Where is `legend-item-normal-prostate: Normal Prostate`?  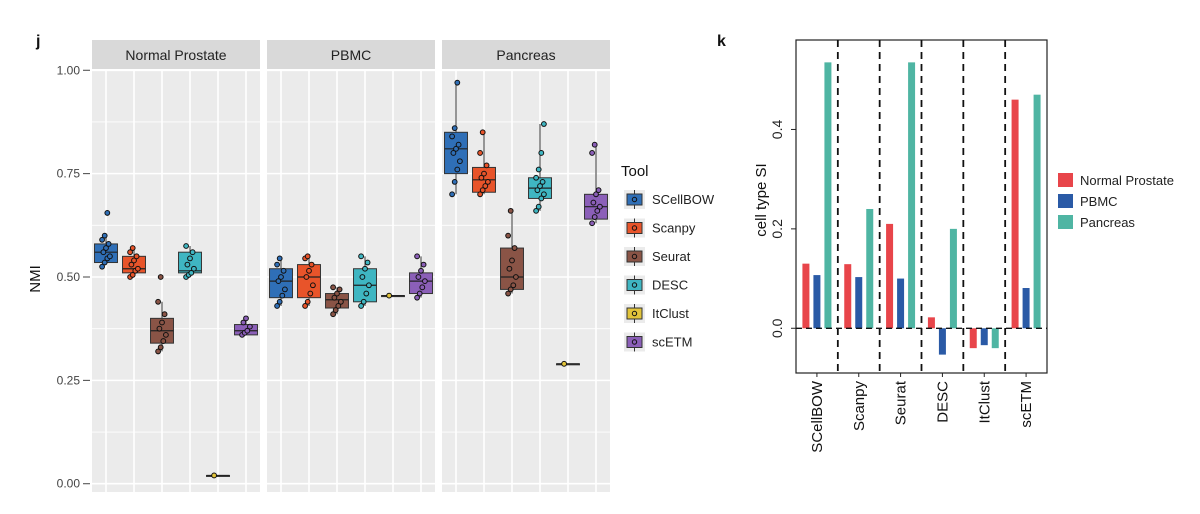
legend-item-normal-prostate: Normal Prostate is located at coordinates (1116, 180).